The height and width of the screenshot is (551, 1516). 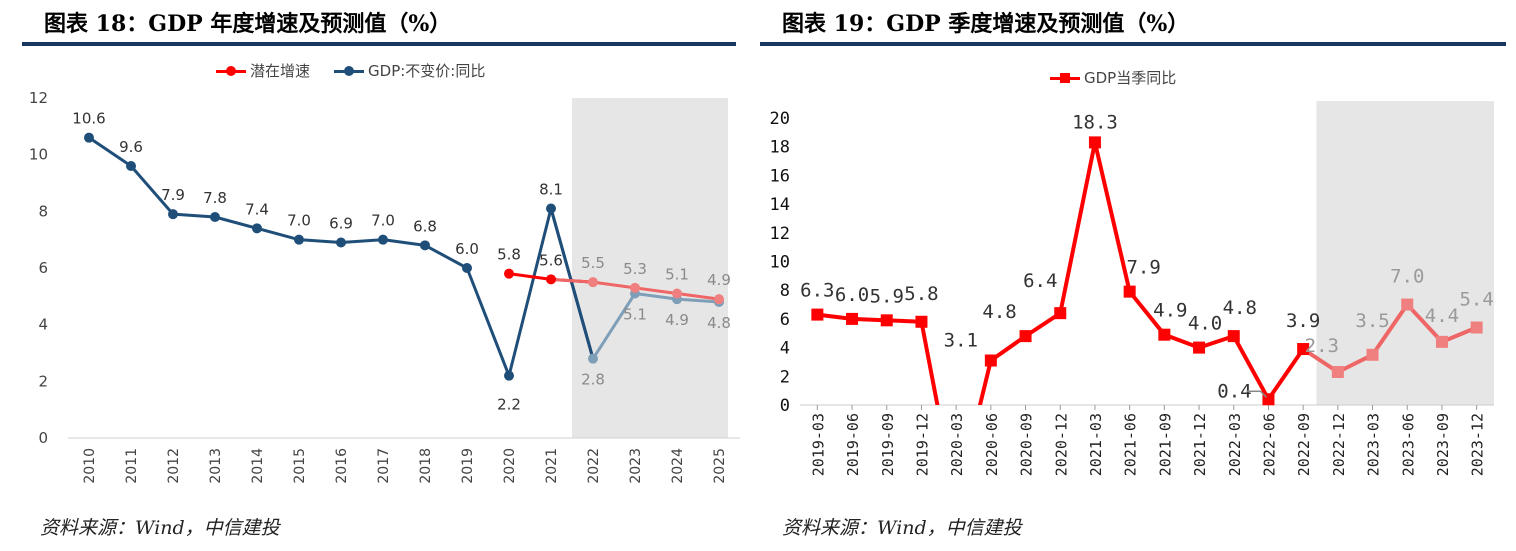 What do you see at coordinates (902, 528) in the screenshot?
I see `source-note-right: 资料来源：Wind，中信建投` at bounding box center [902, 528].